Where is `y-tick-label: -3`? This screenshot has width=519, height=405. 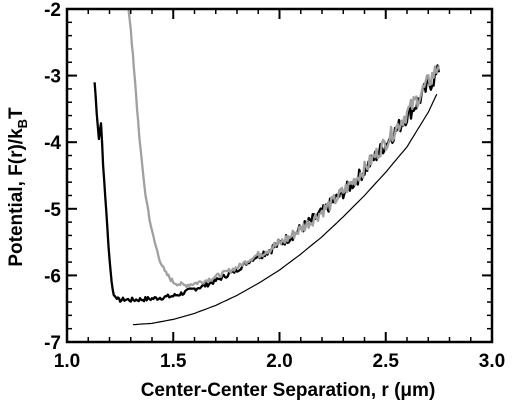
y-tick-label: -3 is located at coordinates (52, 77).